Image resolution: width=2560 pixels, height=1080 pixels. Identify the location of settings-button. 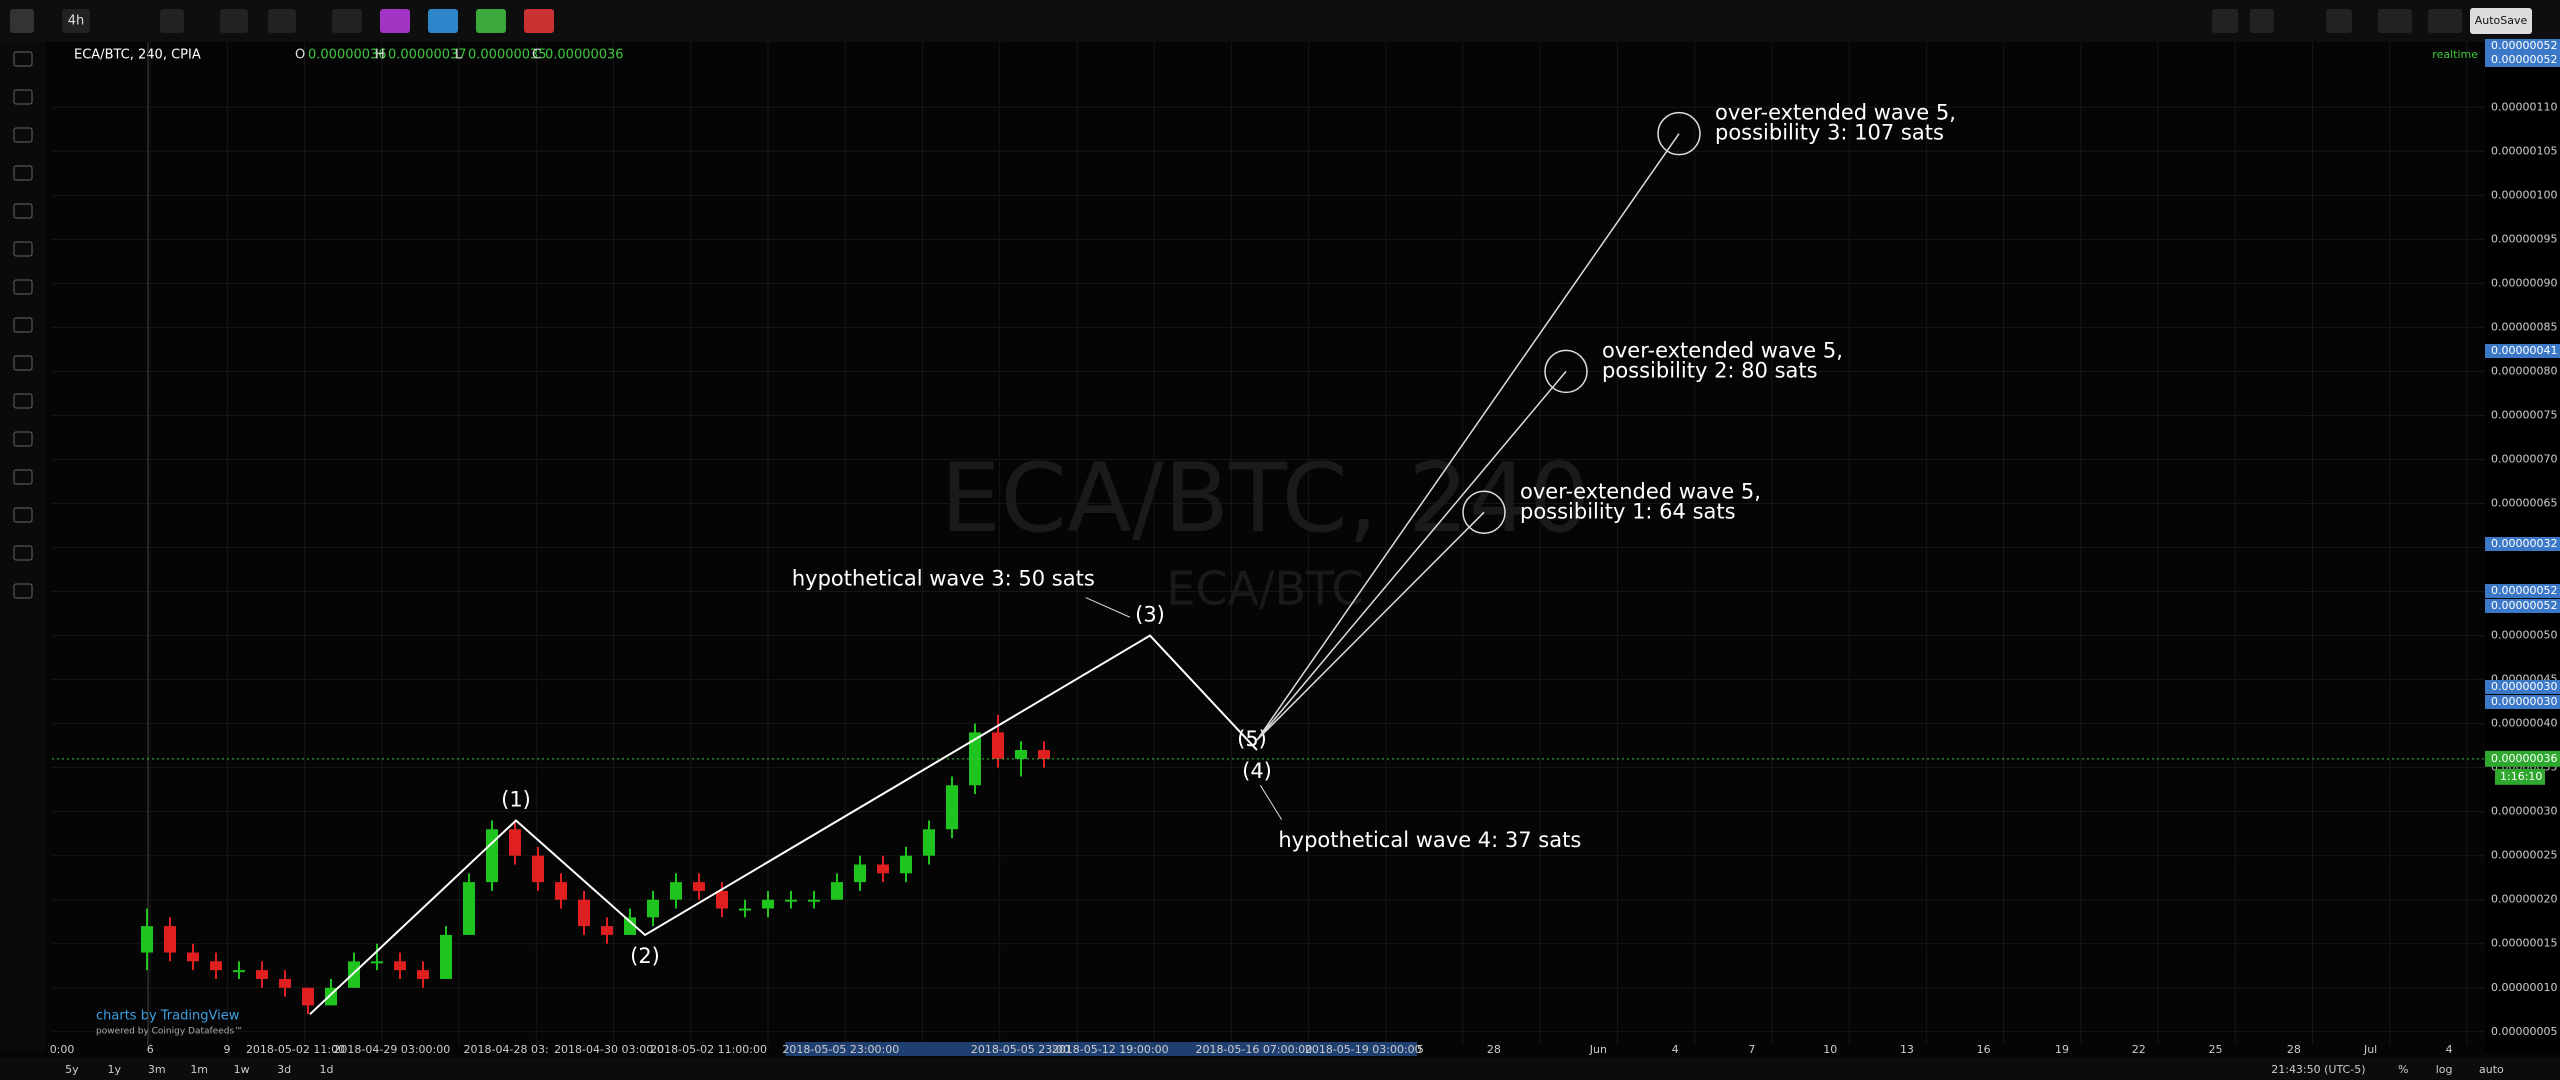
(234, 21).